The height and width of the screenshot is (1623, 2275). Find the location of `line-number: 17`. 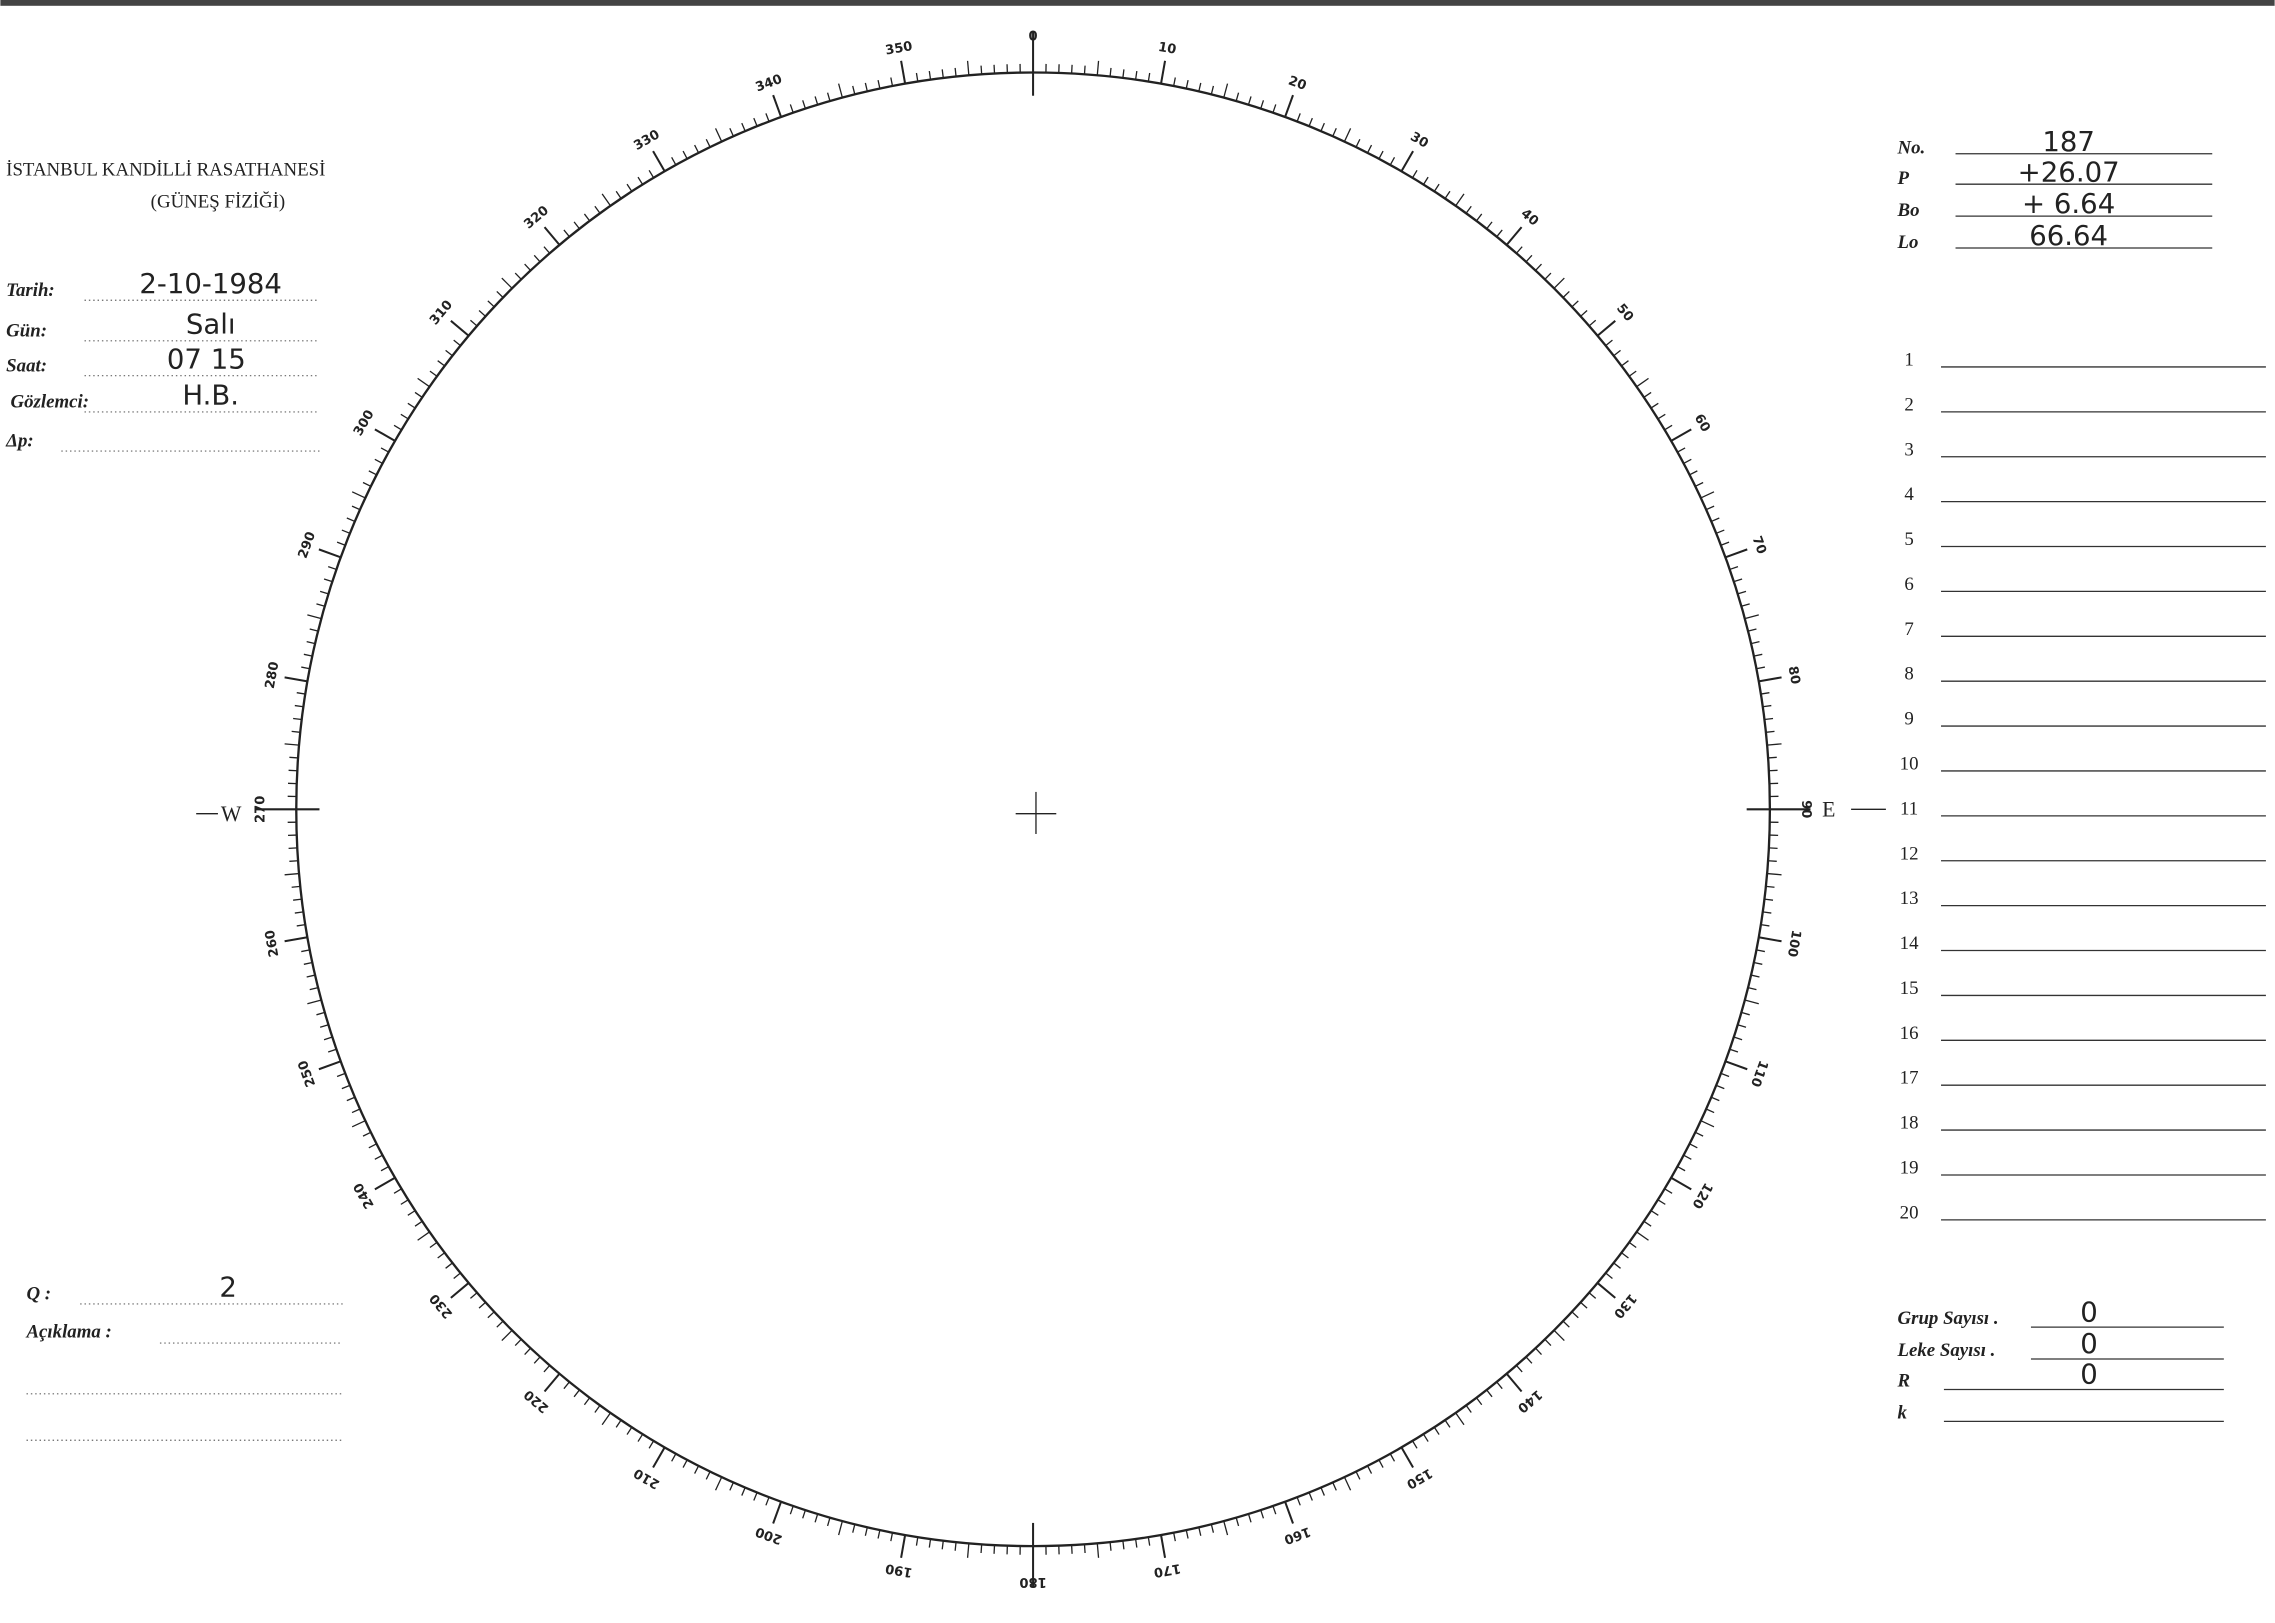

line-number: 17 is located at coordinates (1909, 1078).